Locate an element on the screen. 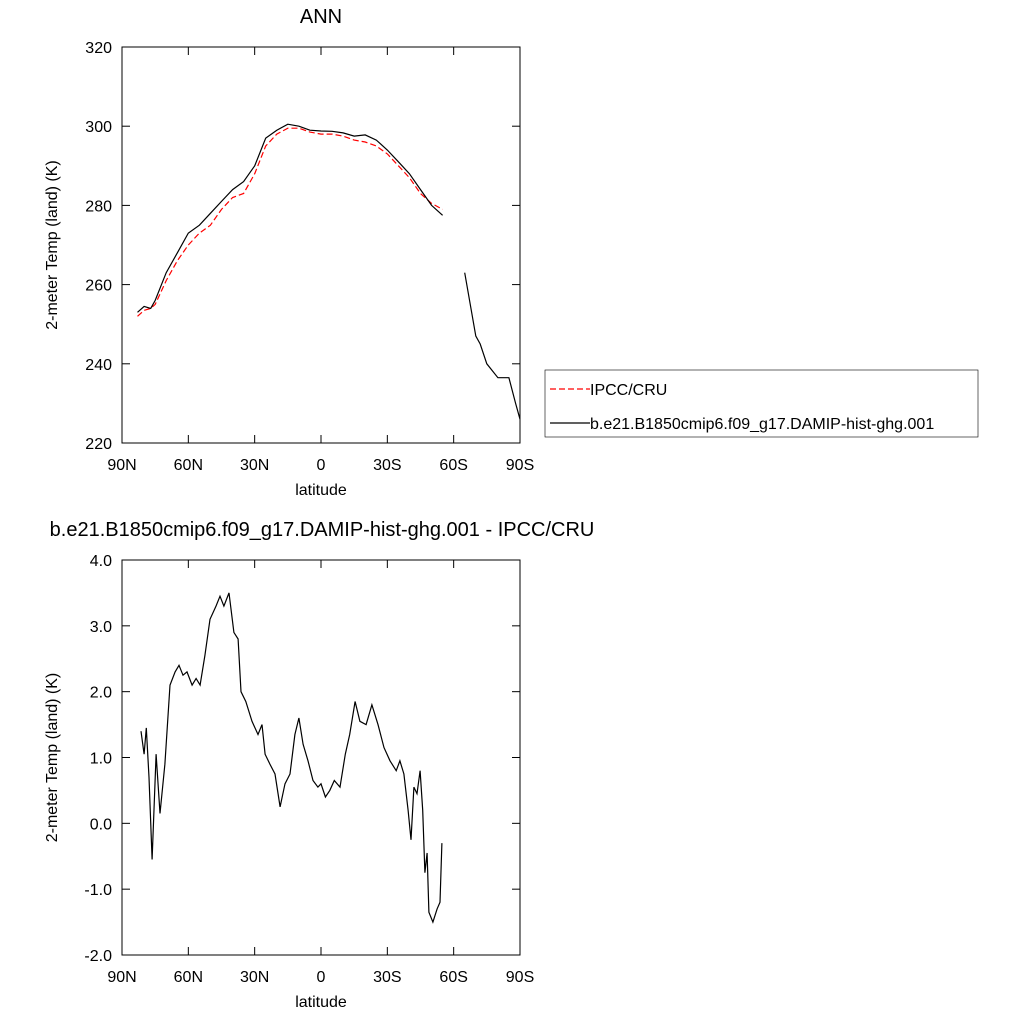 The width and height of the screenshot is (1024, 1029). y-tick-label: 1.0 is located at coordinates (101, 759).